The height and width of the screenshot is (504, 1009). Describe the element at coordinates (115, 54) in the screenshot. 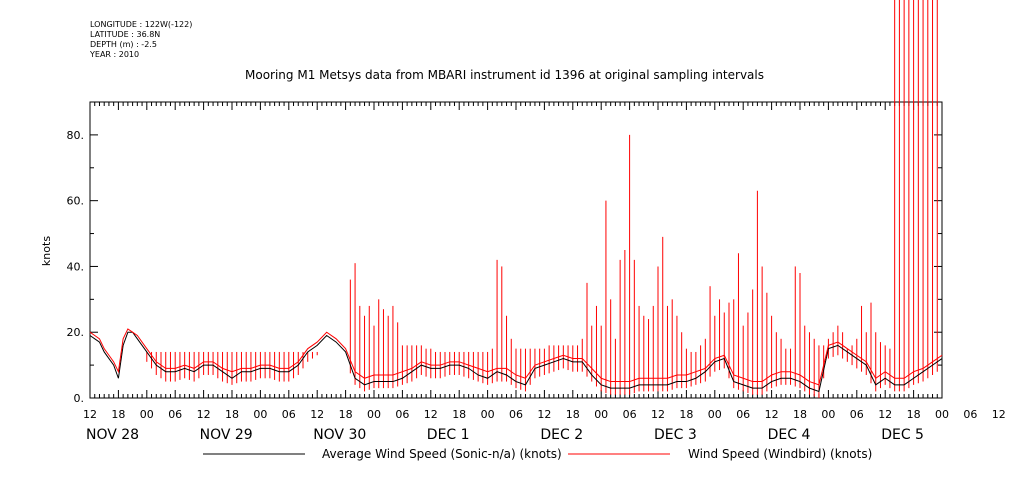

I see `year-text: YEAR : 2010` at that location.